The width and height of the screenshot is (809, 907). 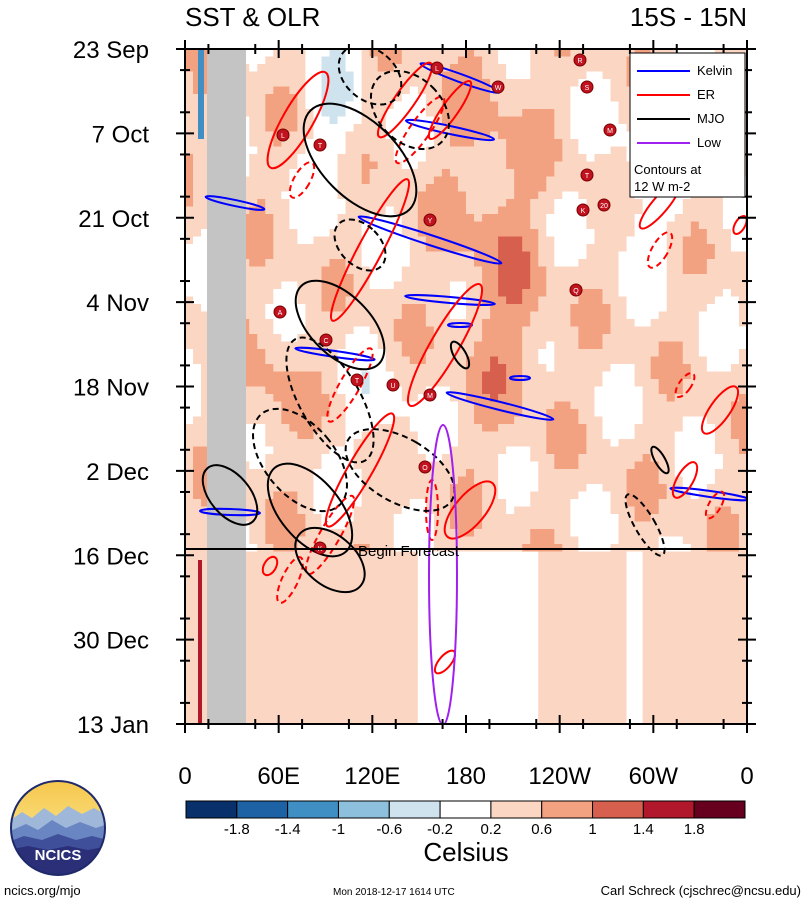 What do you see at coordinates (694, 829) in the screenshot?
I see `colorbar-tick-label: 1.8` at bounding box center [694, 829].